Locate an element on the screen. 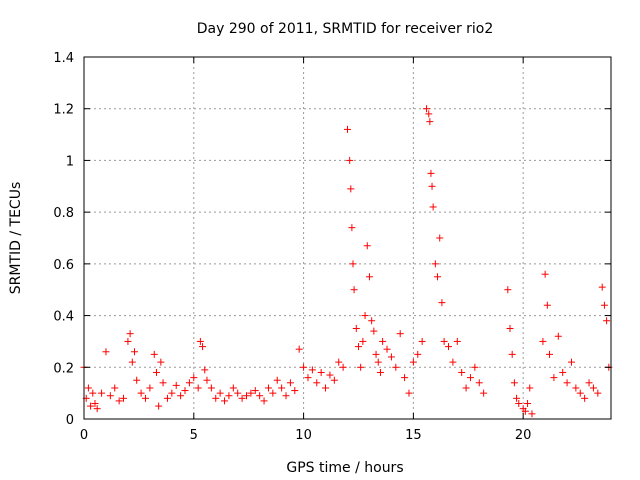 The image size is (640, 480). y-tick-label: 0.4 is located at coordinates (63, 317).